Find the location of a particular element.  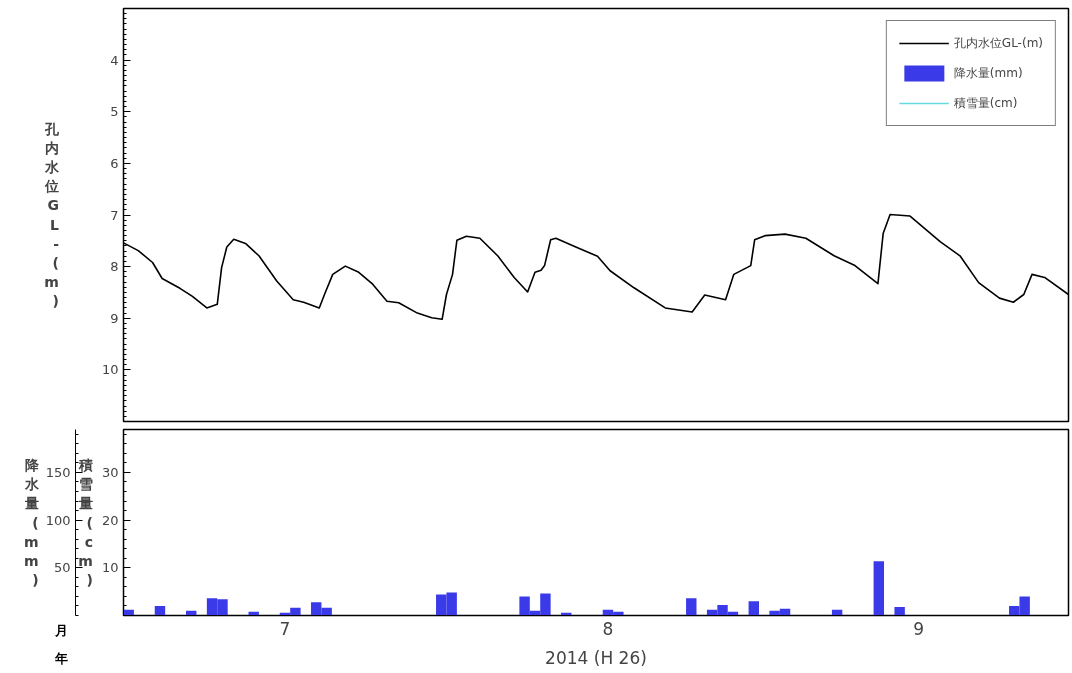

legend-label: 孔内水位GL-(m) is located at coordinates (998, 43).